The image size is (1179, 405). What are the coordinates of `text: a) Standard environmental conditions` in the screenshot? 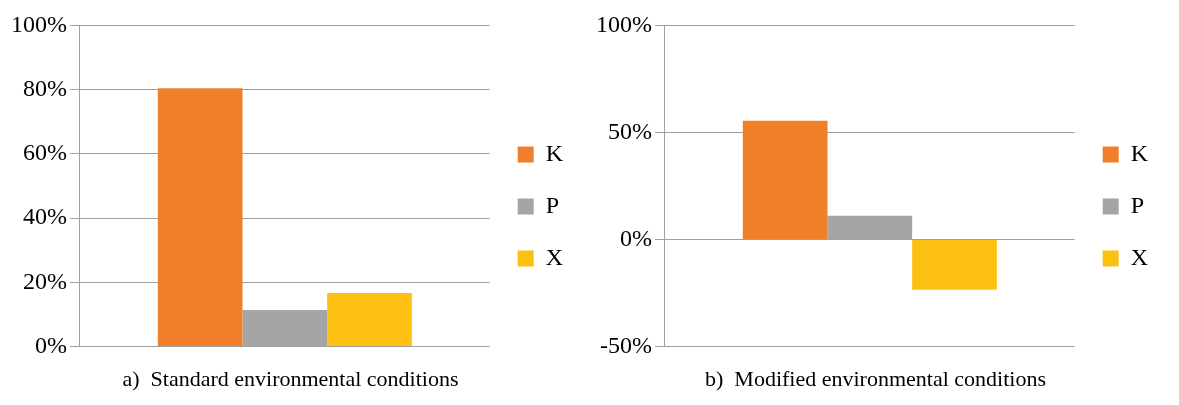 It's located at (290, 378).